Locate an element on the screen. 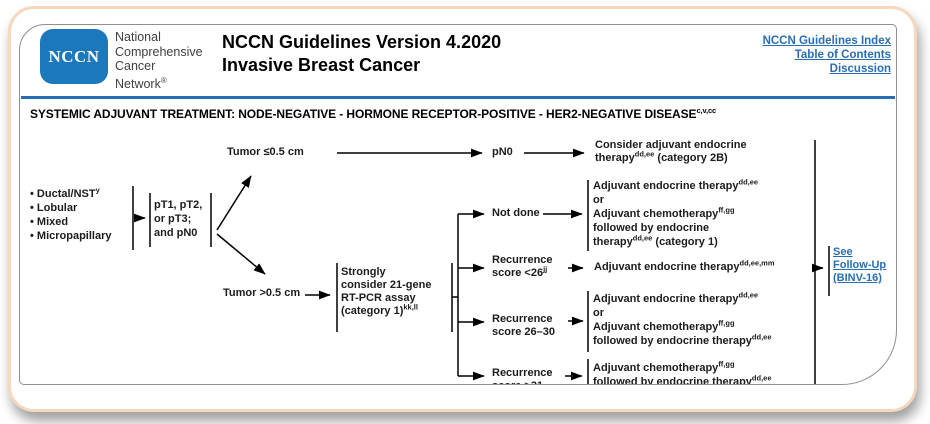 This screenshot has width=930, height=424. org-line: Comprehensive is located at coordinates (159, 51).